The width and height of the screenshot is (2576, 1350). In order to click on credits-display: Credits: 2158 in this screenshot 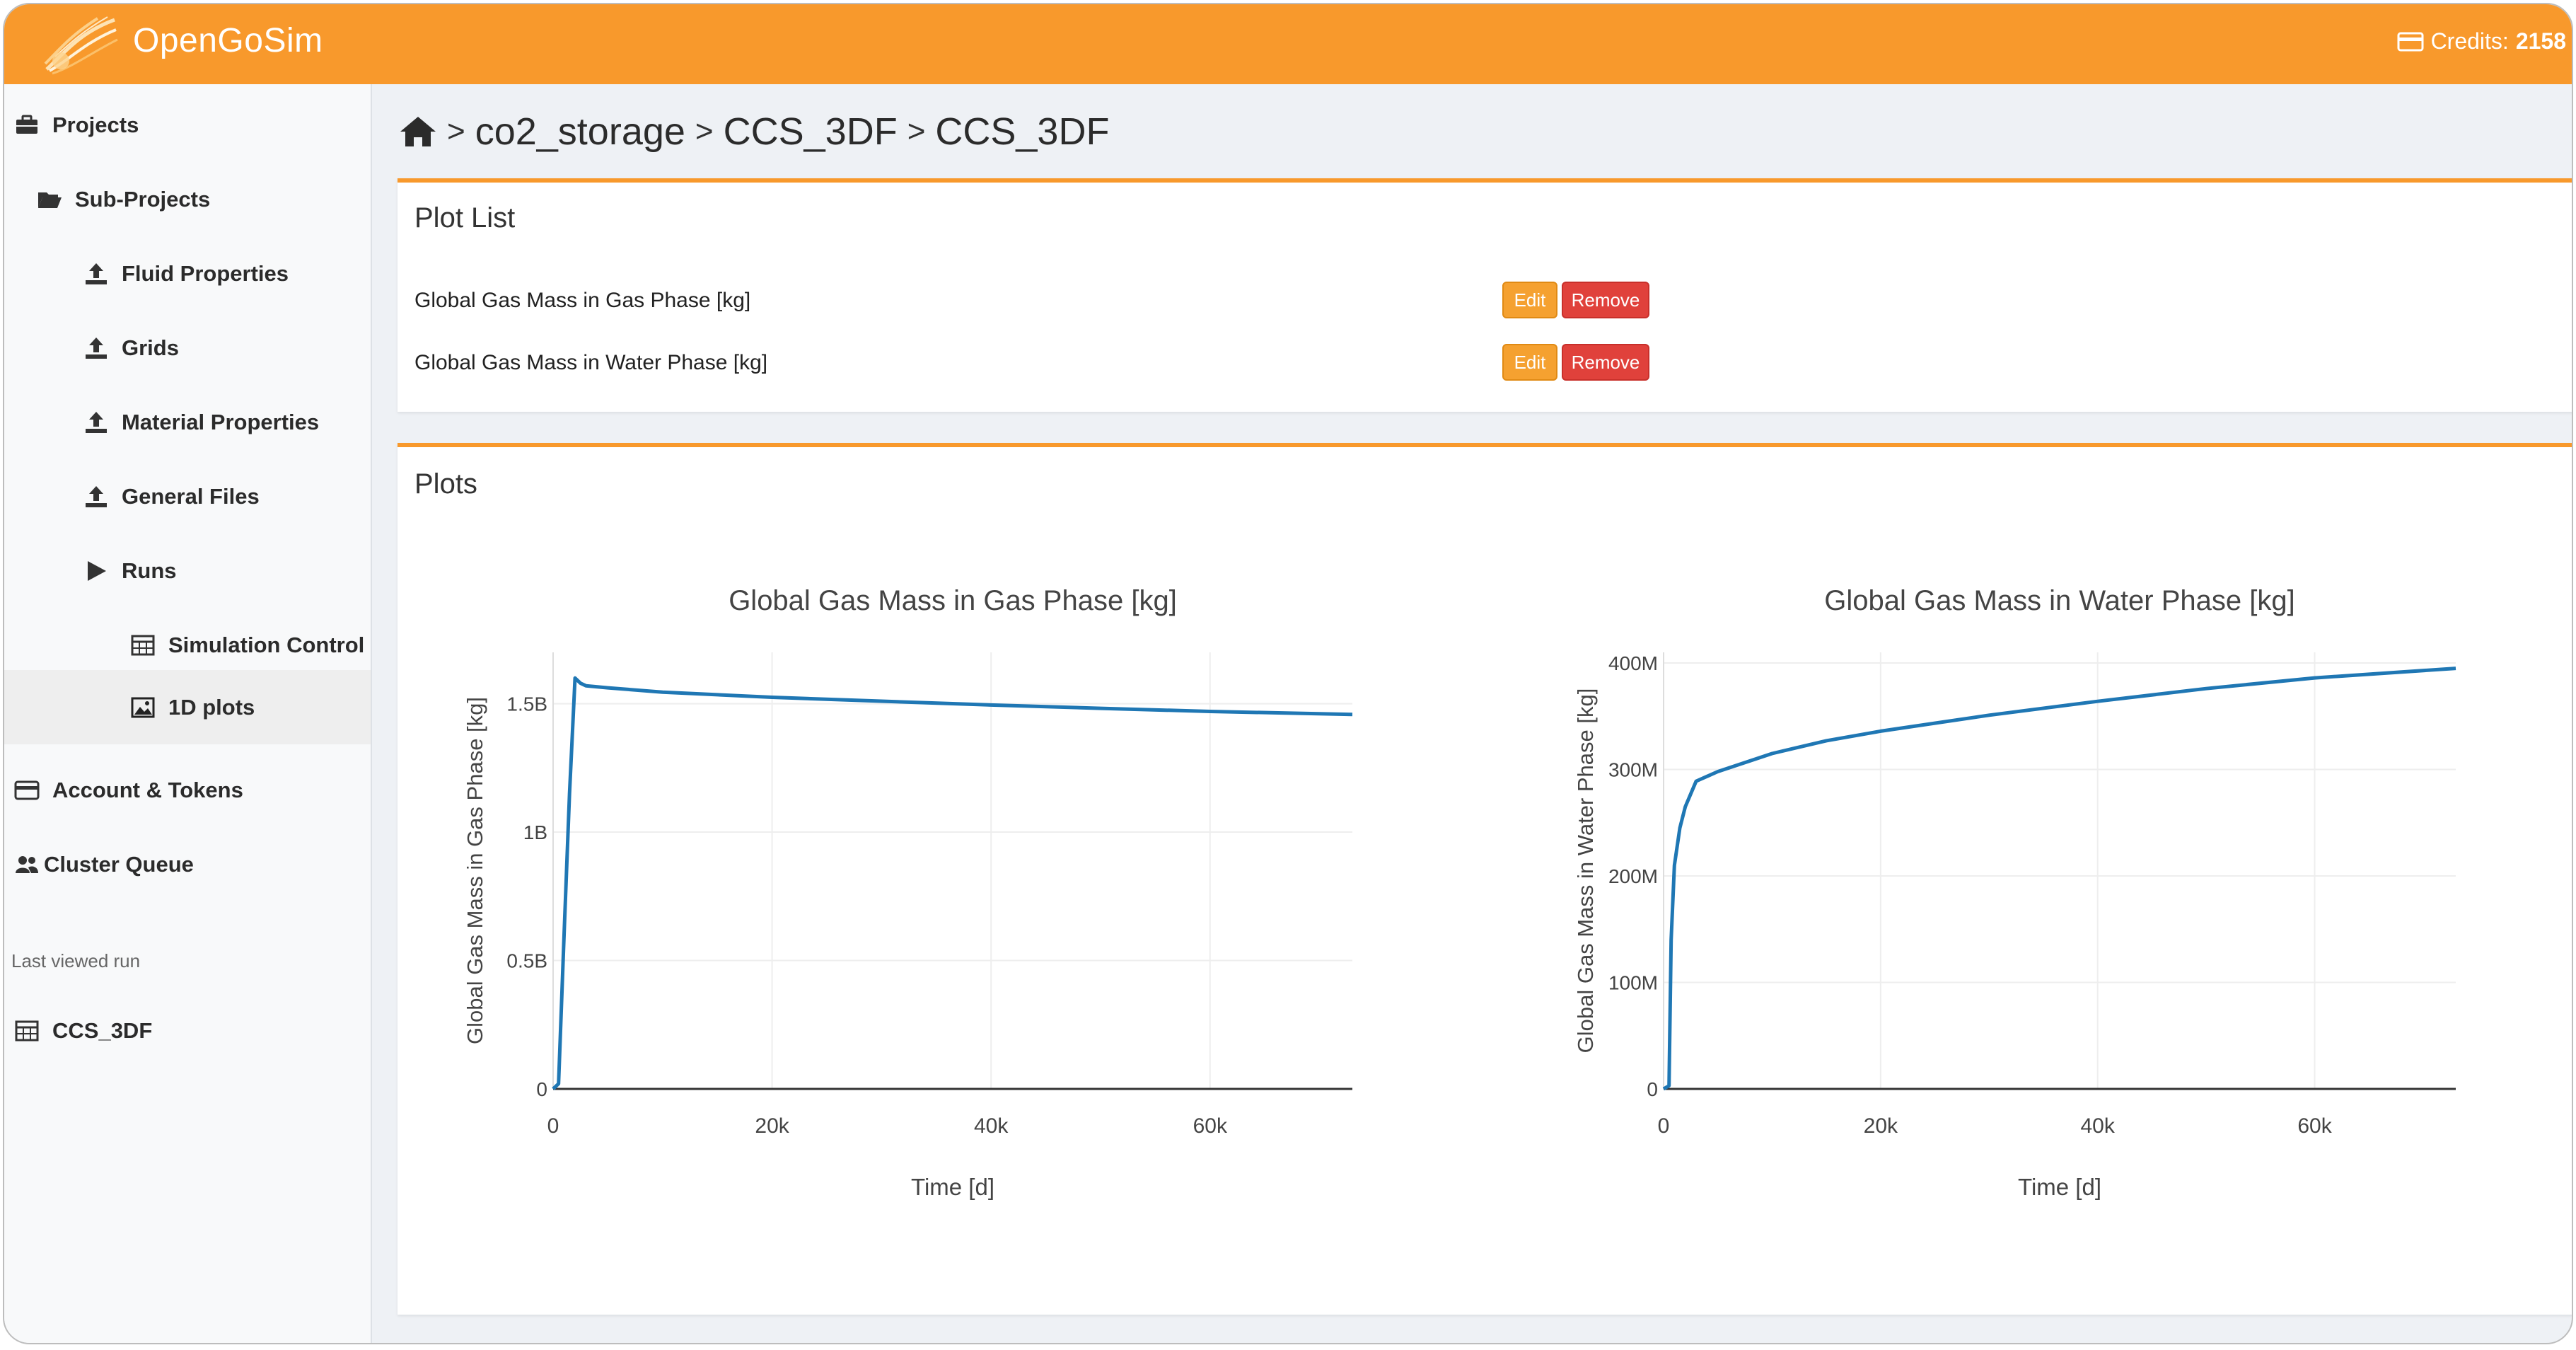, I will do `click(2481, 41)`.